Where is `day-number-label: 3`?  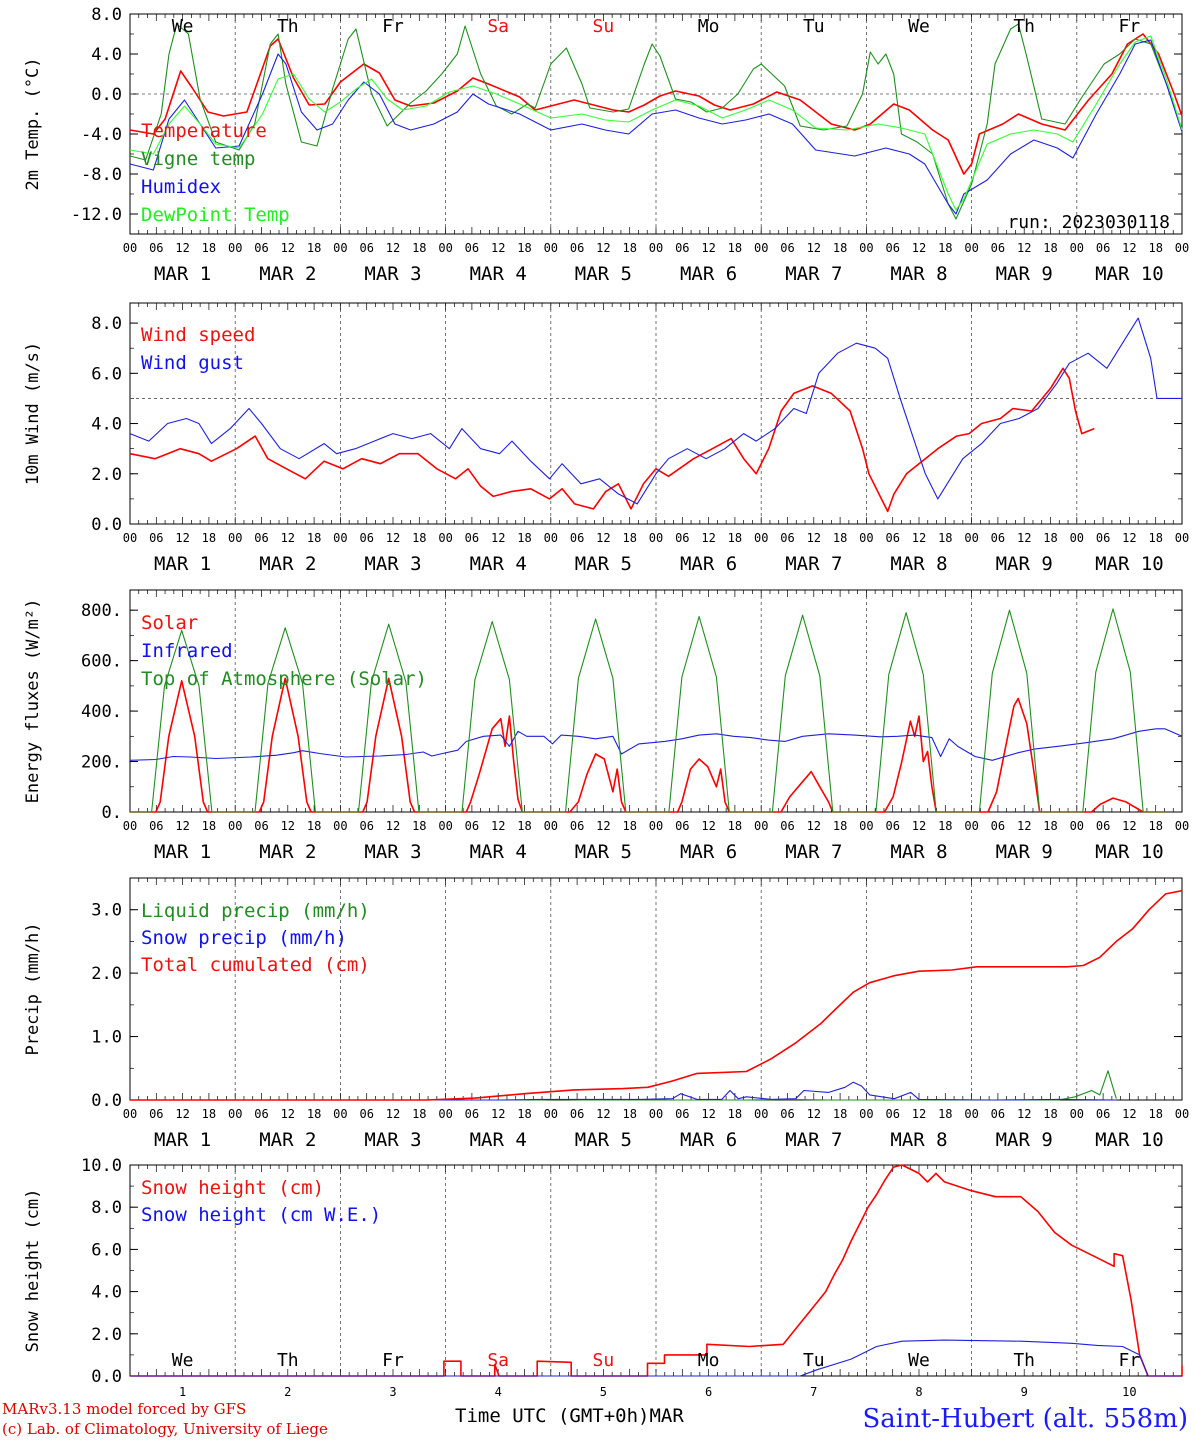
day-number-label: 3 is located at coordinates (392, 1392).